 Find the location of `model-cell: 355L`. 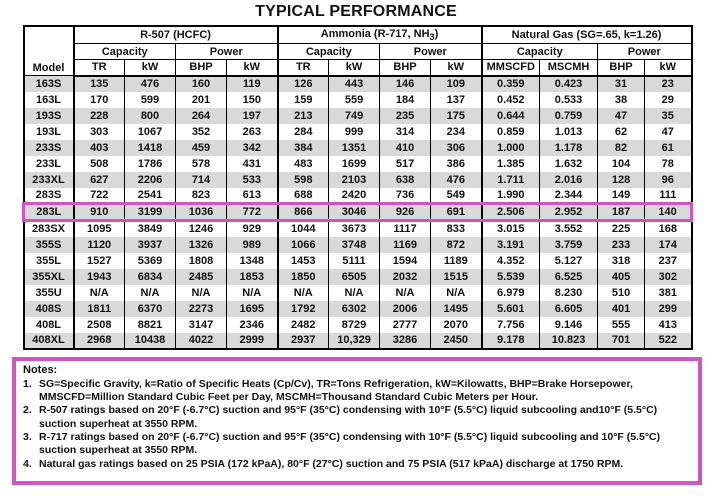

model-cell: 355L is located at coordinates (48, 260).